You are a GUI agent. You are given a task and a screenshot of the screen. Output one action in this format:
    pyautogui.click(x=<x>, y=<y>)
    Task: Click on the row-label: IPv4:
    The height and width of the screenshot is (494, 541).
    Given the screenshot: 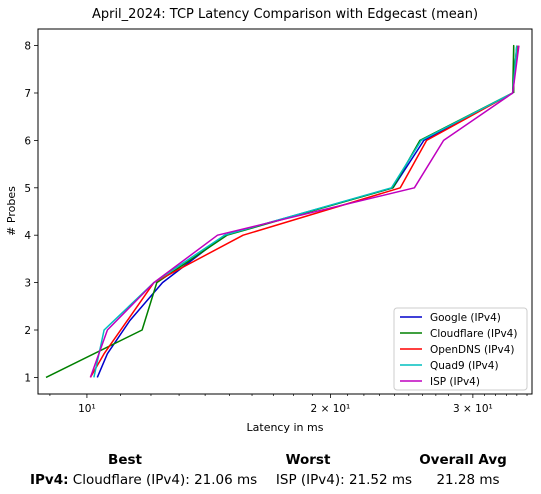 What is the action you would take?
    pyautogui.click(x=49, y=480)
    